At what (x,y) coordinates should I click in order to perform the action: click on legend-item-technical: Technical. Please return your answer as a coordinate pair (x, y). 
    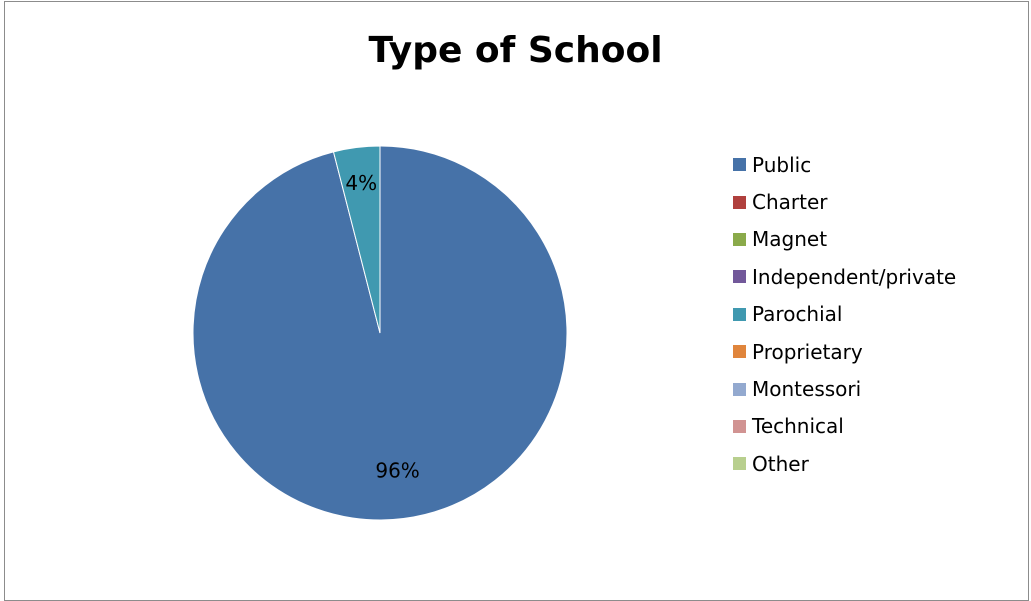
    Looking at the image, I should click on (844, 426).